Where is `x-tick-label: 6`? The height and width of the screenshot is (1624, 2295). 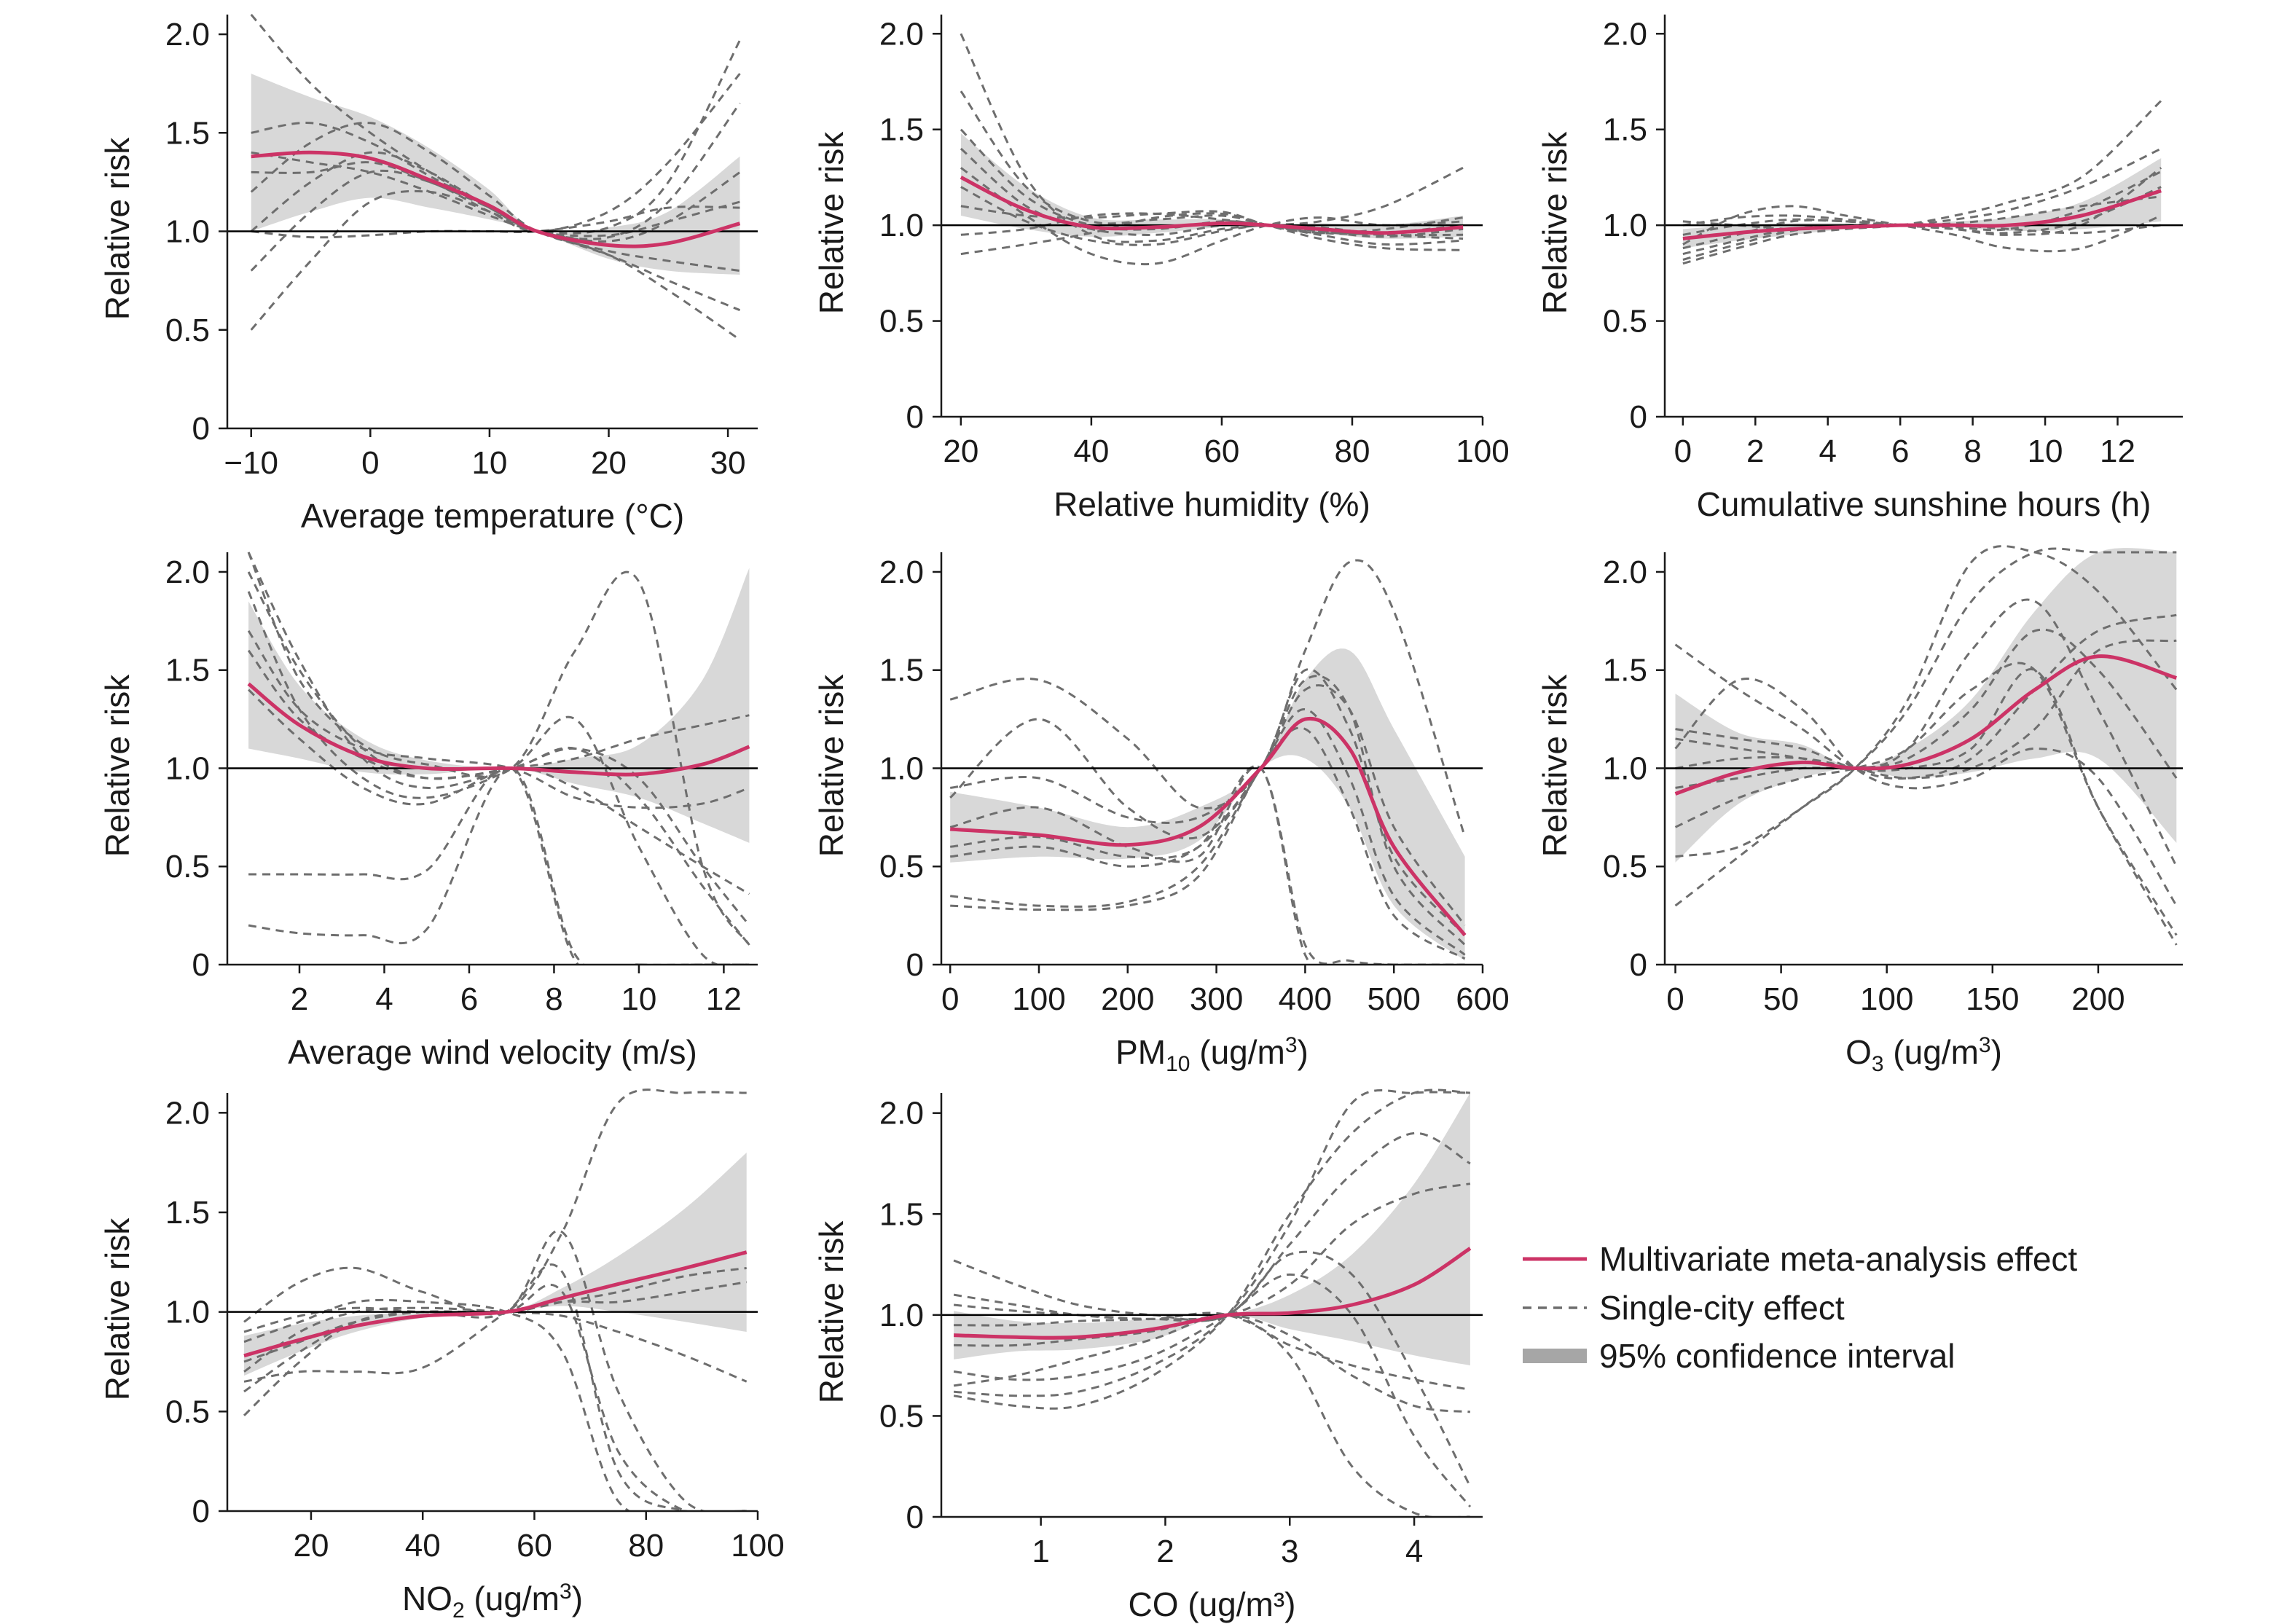
x-tick-label: 6 is located at coordinates (469, 999).